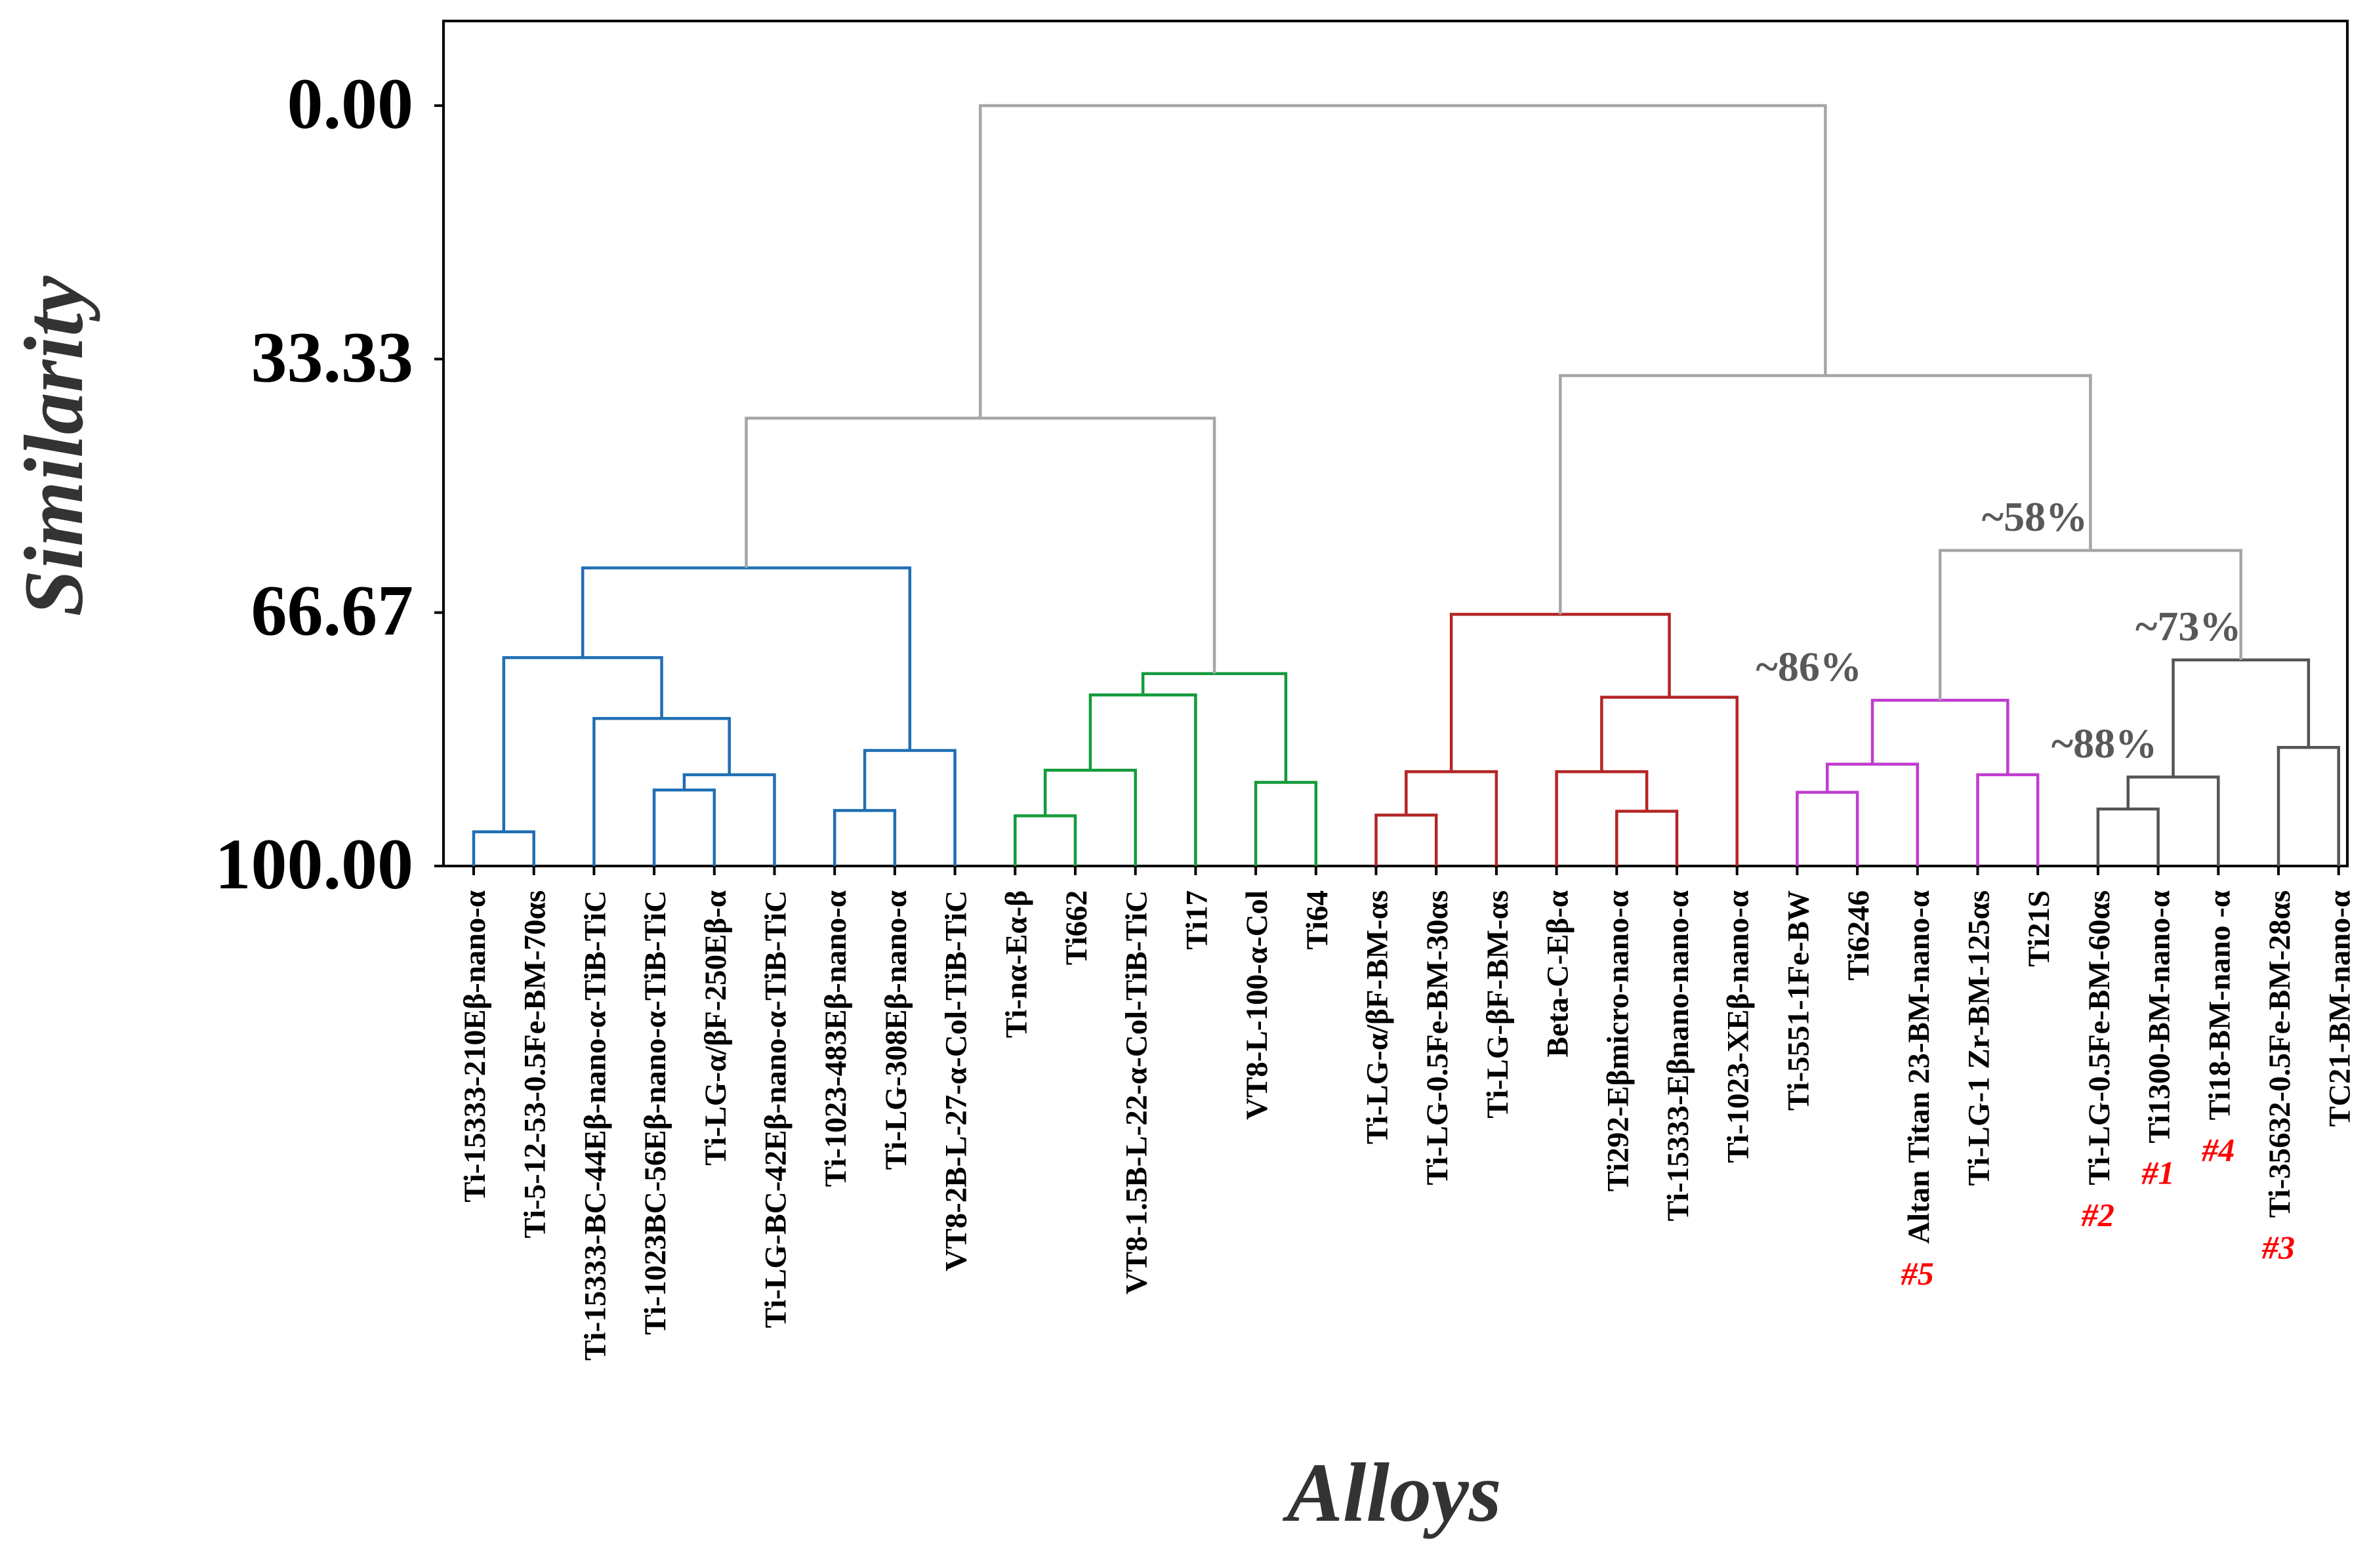  I want to click on leaf-label: Ti-LG-0.5Fe-BM-60αs, so click(2099, 1038).